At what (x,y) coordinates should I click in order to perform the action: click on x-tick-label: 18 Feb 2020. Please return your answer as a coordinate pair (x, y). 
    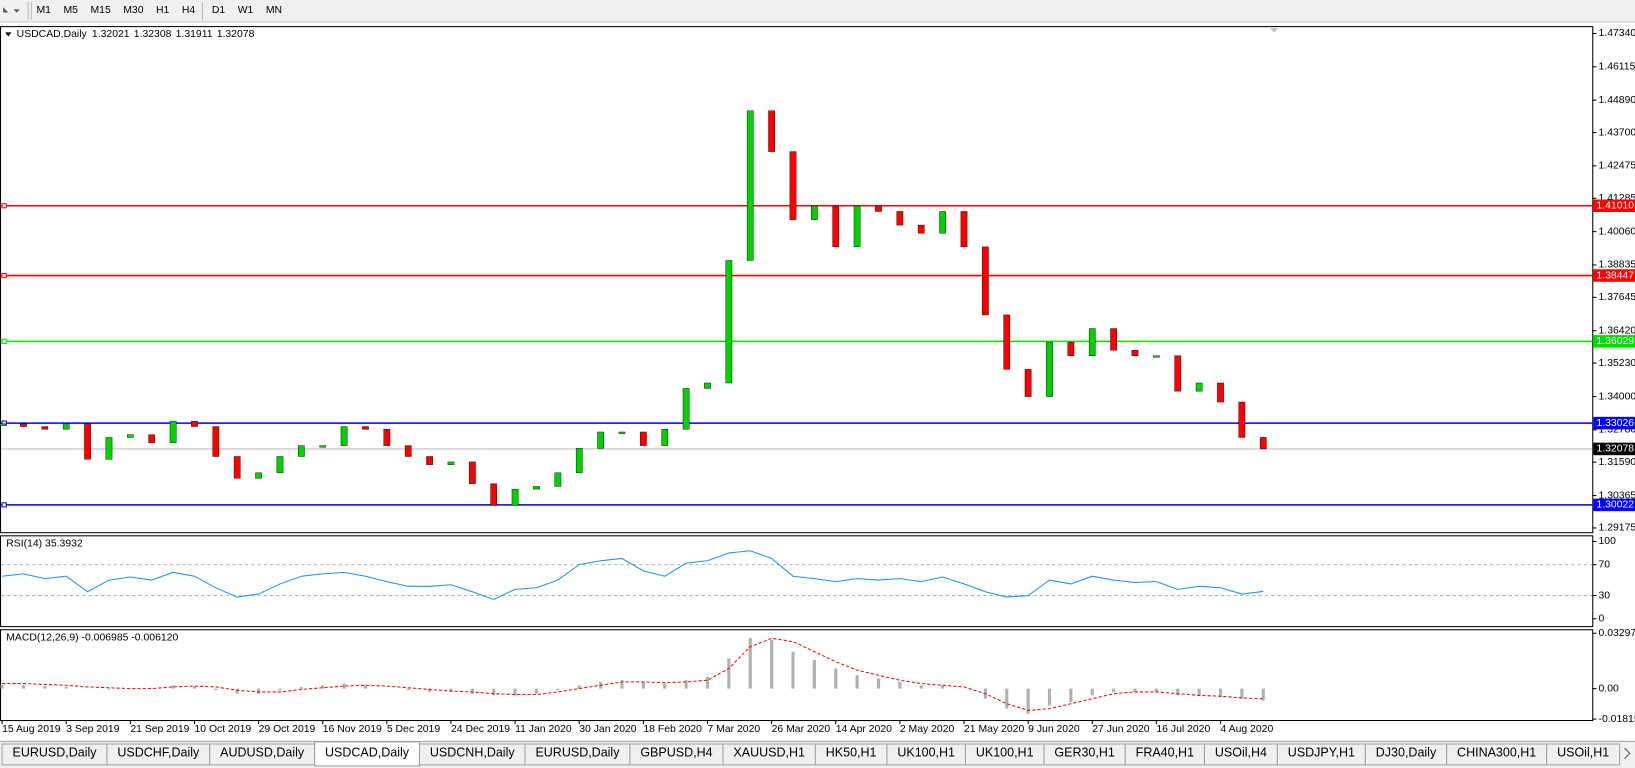
    Looking at the image, I should click on (672, 729).